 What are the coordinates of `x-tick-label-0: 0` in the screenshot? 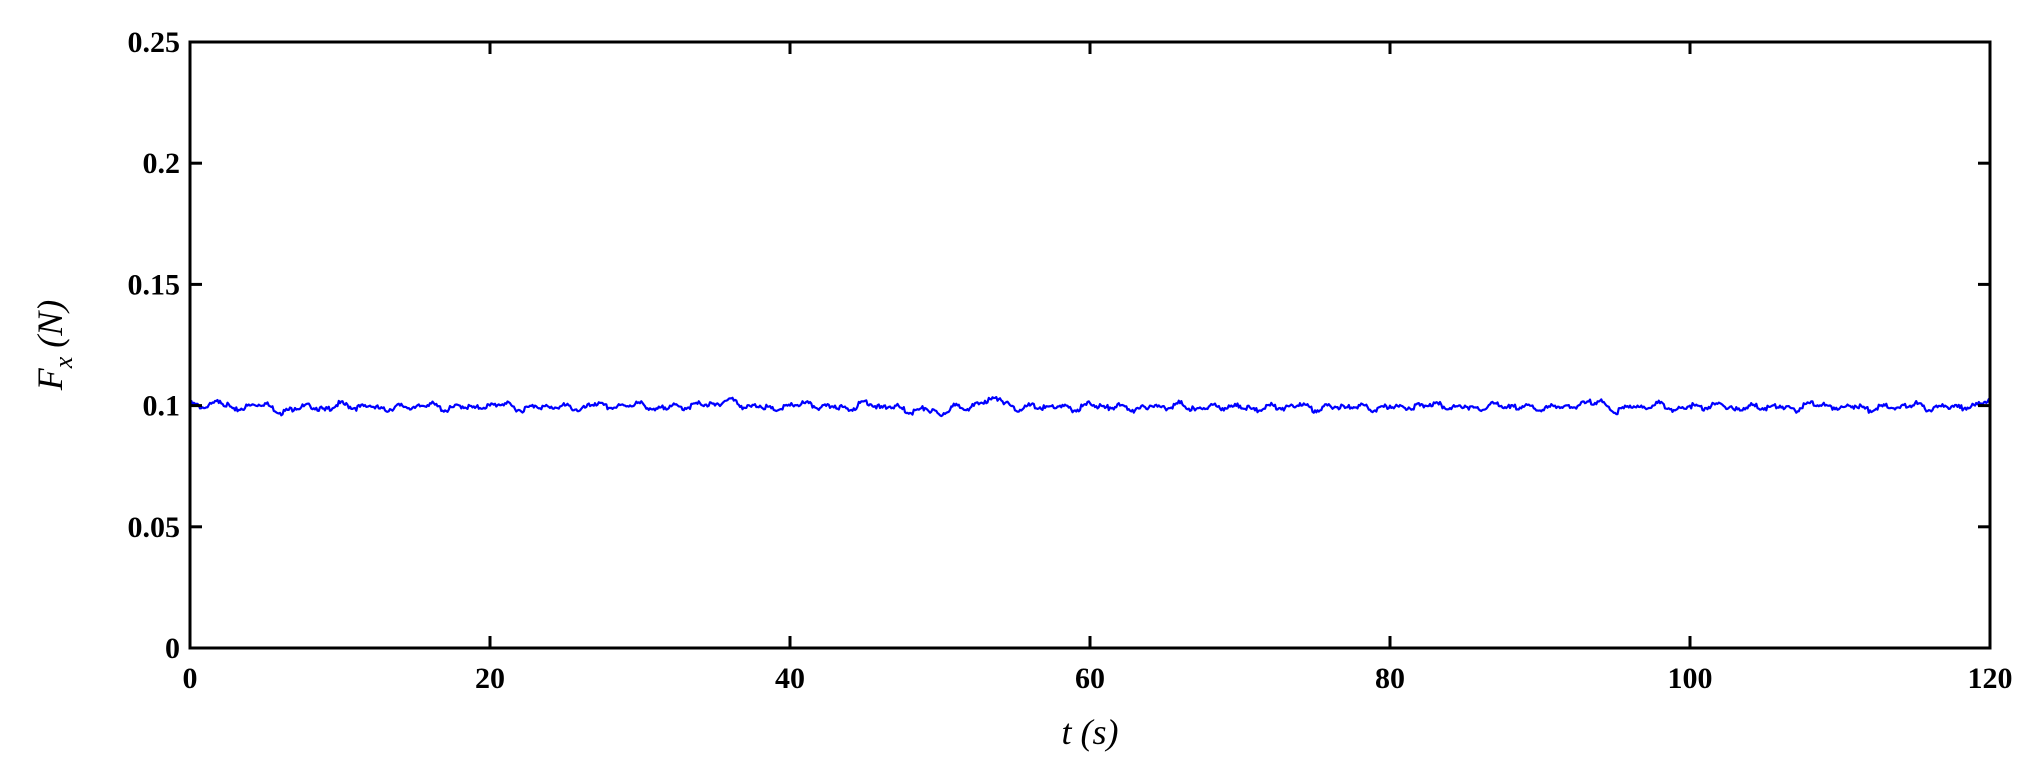 It's located at (190, 678).